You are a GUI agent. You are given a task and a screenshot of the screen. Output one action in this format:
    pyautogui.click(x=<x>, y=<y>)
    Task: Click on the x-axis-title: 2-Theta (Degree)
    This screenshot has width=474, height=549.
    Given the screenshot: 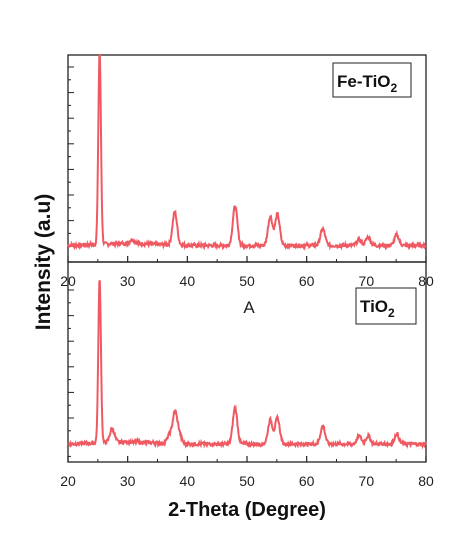 What is the action you would take?
    pyautogui.click(x=247, y=510)
    